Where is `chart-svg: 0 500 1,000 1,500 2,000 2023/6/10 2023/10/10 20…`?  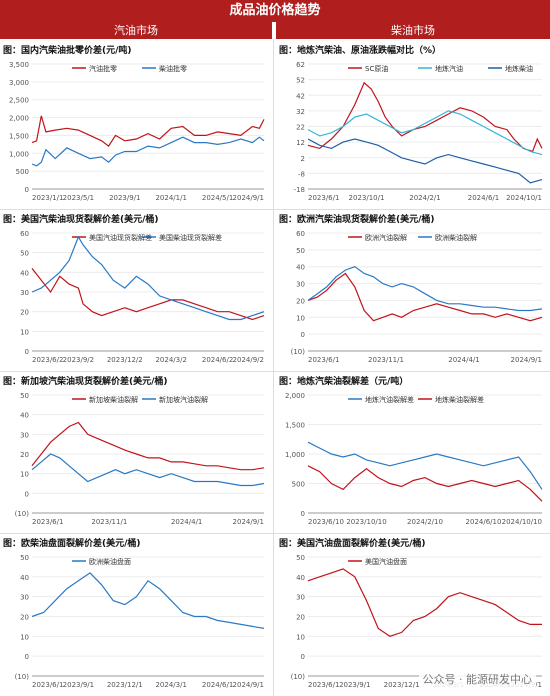
chart-svg: 0 500 1,000 1,500 2,000 2023/6/10 2023/10/10 20… is located at coordinates (414, 459).